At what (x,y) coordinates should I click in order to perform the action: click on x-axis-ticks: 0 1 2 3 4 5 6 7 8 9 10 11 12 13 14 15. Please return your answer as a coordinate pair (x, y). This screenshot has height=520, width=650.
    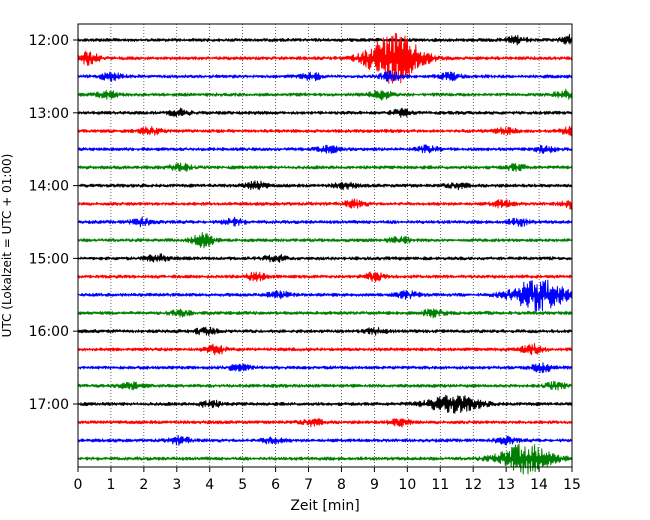
    Looking at the image, I should click on (327, 480).